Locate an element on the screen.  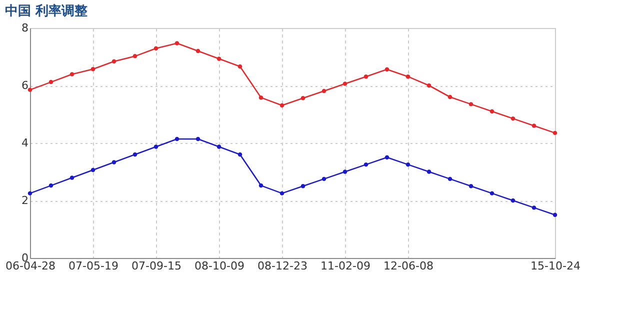
x-tick-label: 11-02-09 is located at coordinates (345, 266).